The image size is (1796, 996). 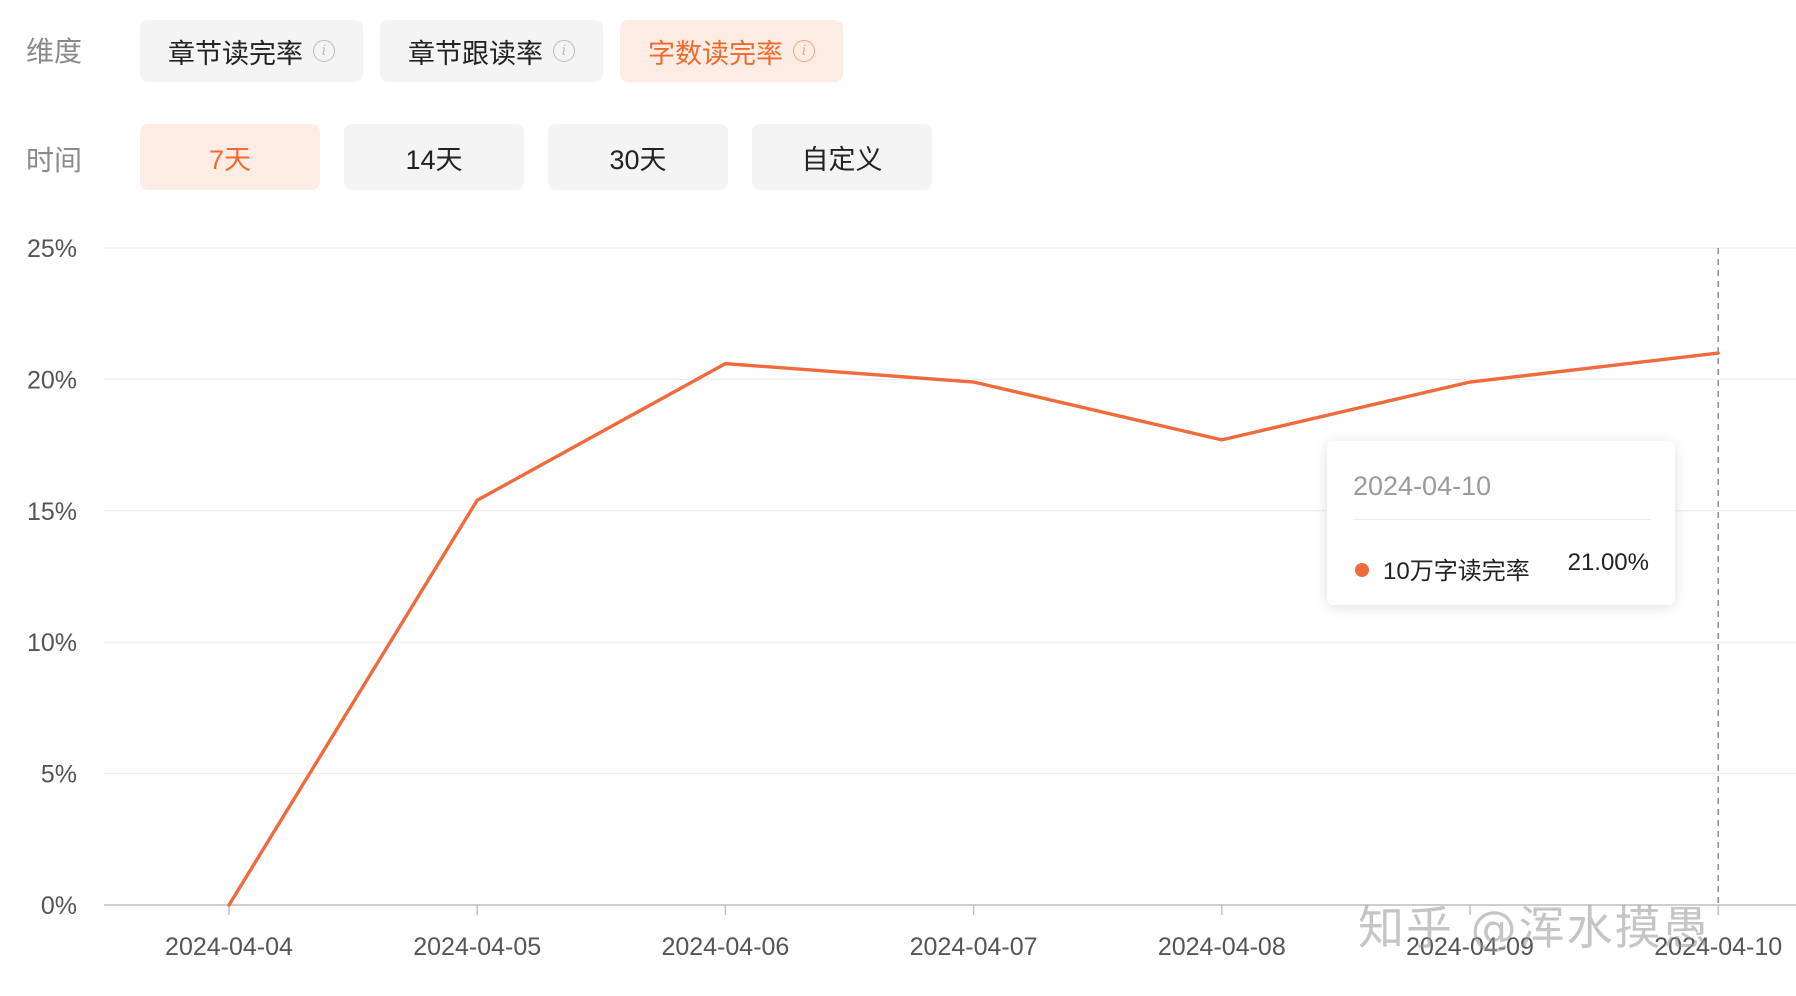 What do you see at coordinates (54, 160) in the screenshot?
I see `time-label: 时间` at bounding box center [54, 160].